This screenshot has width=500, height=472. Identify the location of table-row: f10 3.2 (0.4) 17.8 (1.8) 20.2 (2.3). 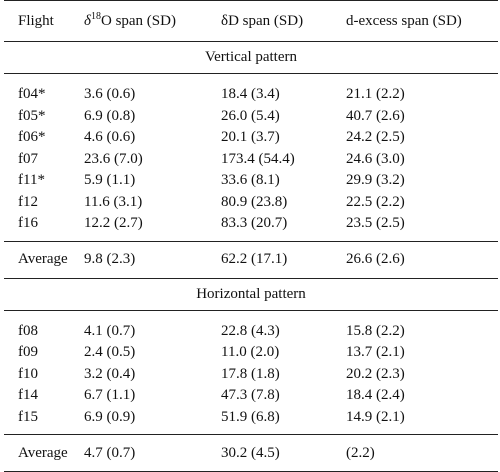
(251, 375).